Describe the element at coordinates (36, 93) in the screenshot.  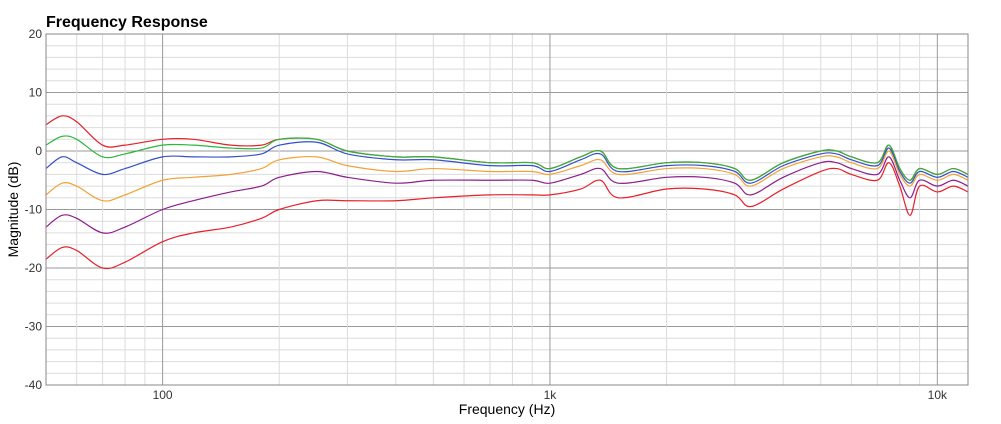
I see `y-tick-label: 10` at that location.